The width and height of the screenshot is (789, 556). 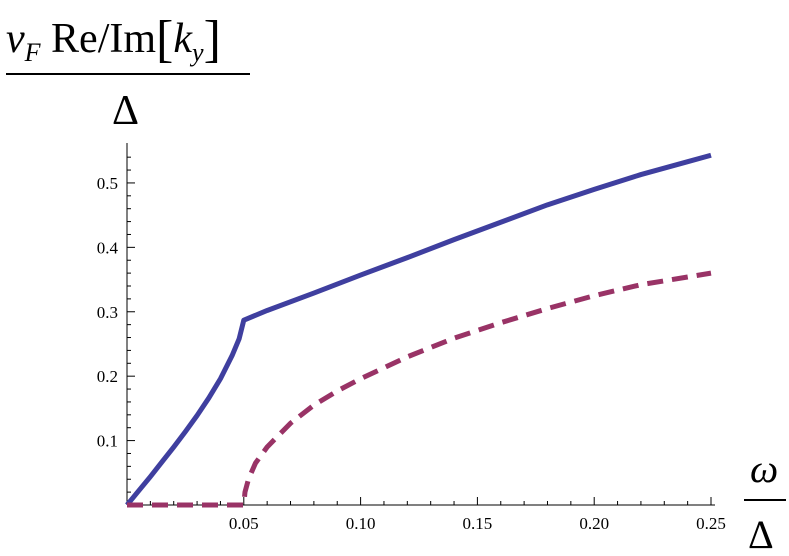 What do you see at coordinates (33, 52) in the screenshot?
I see `ylabel-prefix-sub: F` at bounding box center [33, 52].